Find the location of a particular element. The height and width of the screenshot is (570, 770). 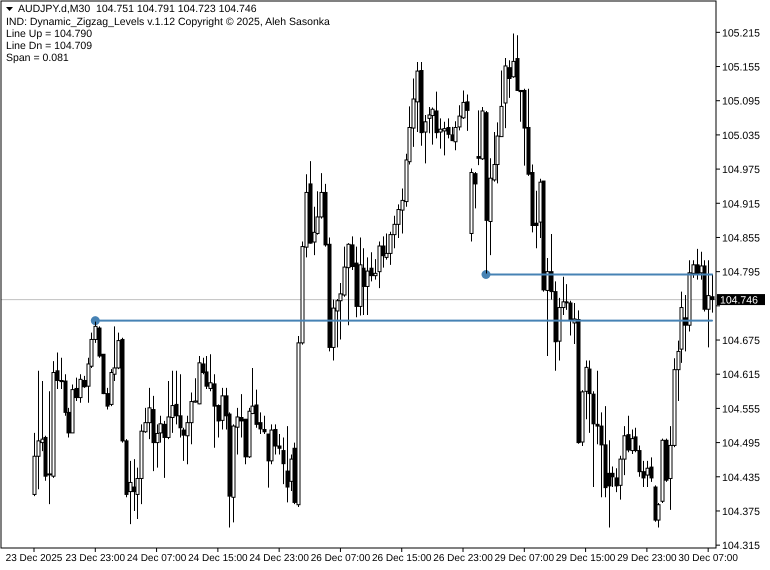

y-tick-label: 105.095 is located at coordinates (741, 102).